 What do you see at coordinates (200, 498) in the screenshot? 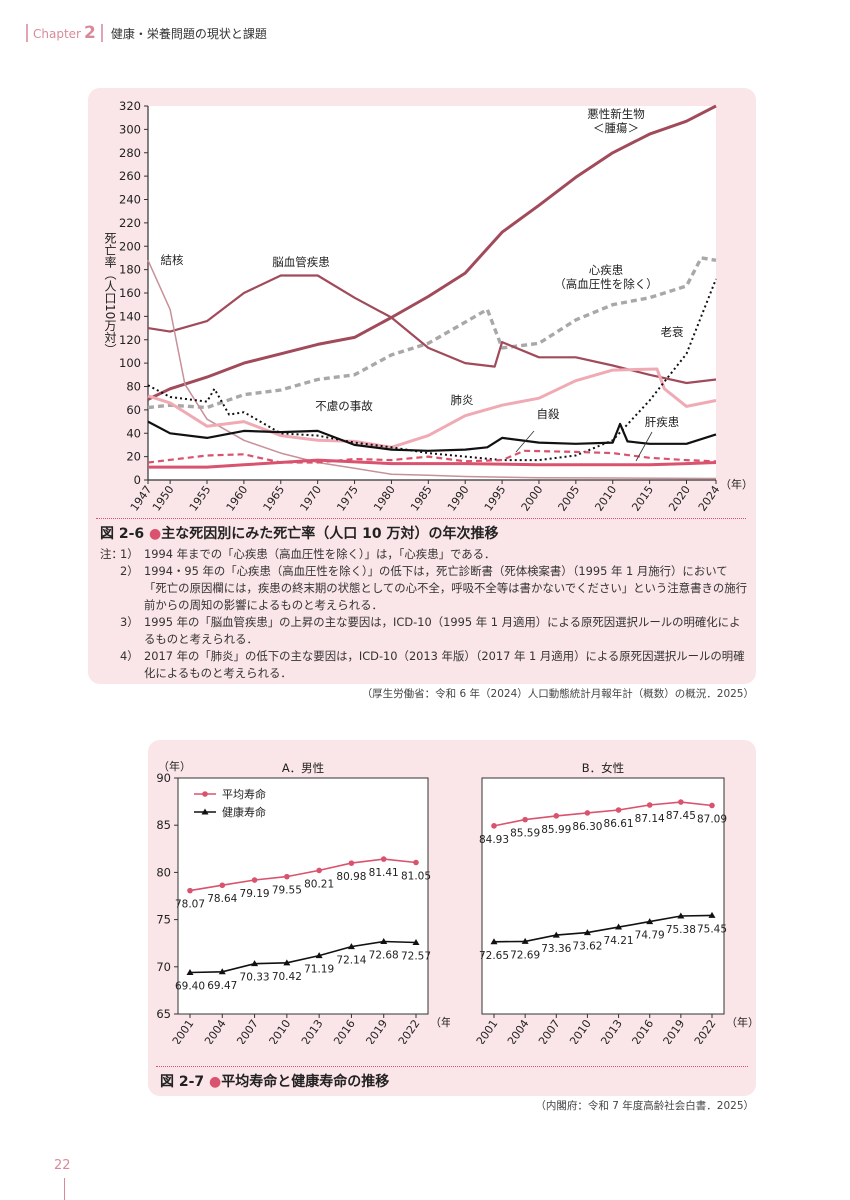
I see `x-tick-label: 1955` at bounding box center [200, 498].